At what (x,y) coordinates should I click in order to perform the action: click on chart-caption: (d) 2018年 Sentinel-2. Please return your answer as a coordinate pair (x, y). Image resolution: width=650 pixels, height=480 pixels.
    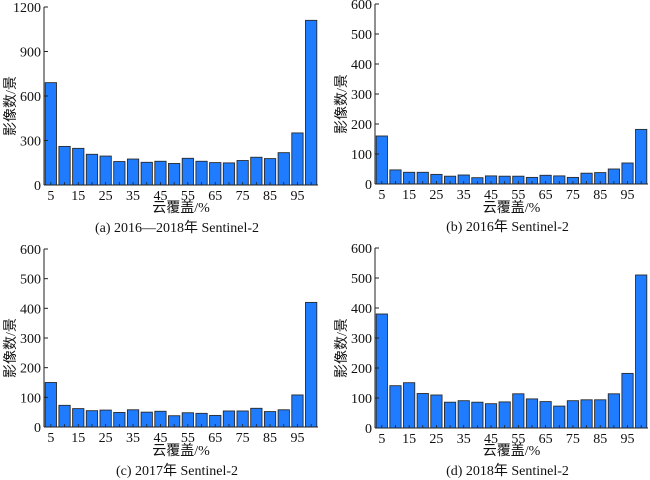
    Looking at the image, I should click on (507, 471).